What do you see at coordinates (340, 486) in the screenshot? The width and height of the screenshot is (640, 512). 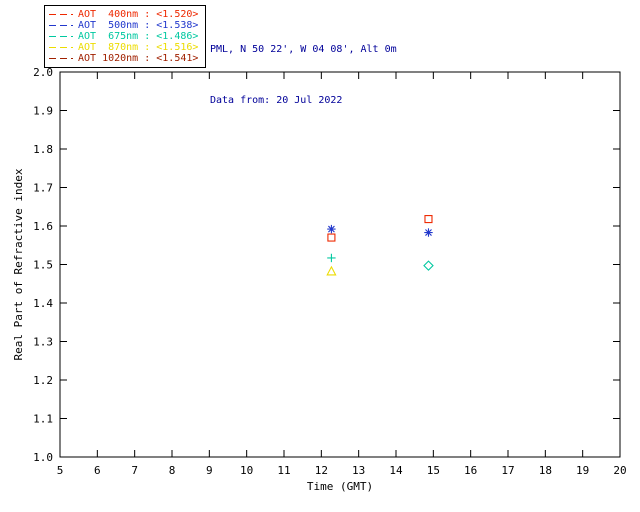 I see `x-axis-title: Time (GMT)` at bounding box center [340, 486].